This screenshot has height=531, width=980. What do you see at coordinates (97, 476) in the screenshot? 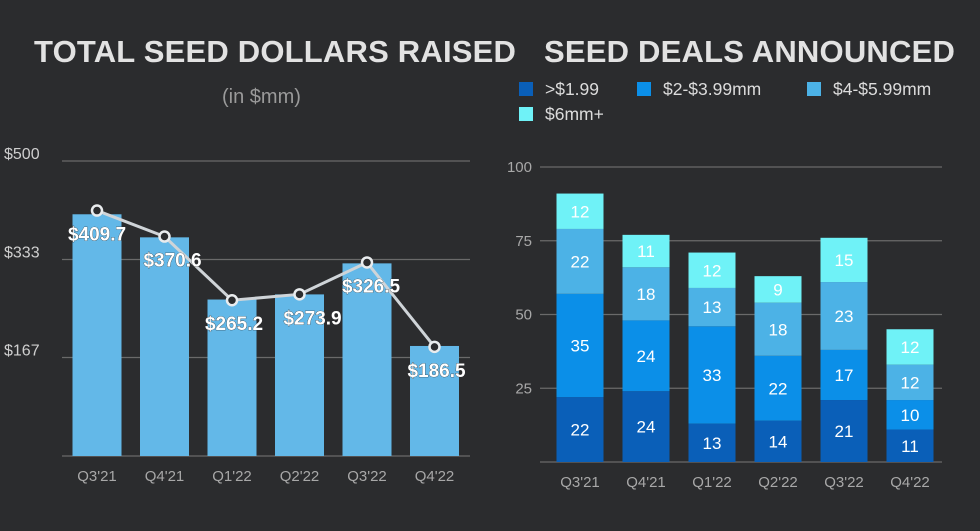
I see `left-x-tick-label: Q3'21` at bounding box center [97, 476].